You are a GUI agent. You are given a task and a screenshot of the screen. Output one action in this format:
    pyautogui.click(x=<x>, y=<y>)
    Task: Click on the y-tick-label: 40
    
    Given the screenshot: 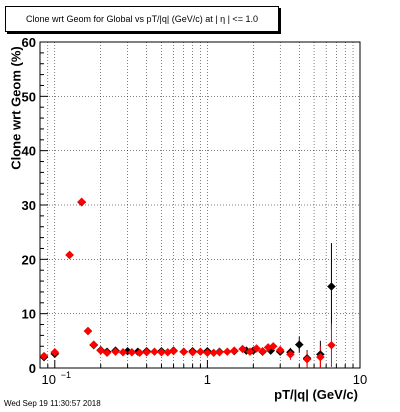 What is the action you would take?
    pyautogui.click(x=29, y=151)
    